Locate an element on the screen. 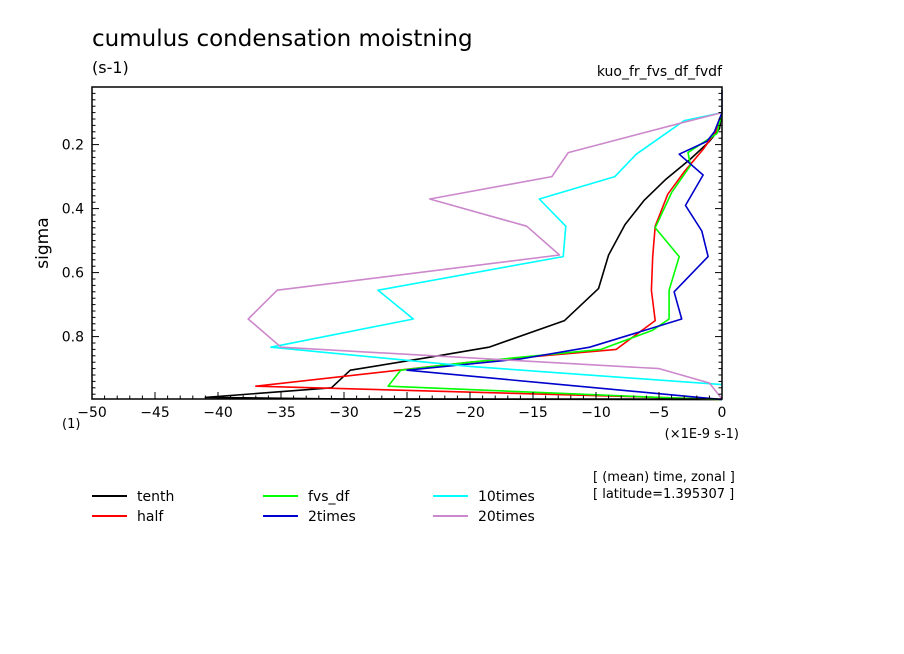 Image resolution: width=904 pixels, height=654 pixels. y-tick-label: 0.4 is located at coordinates (73, 210).